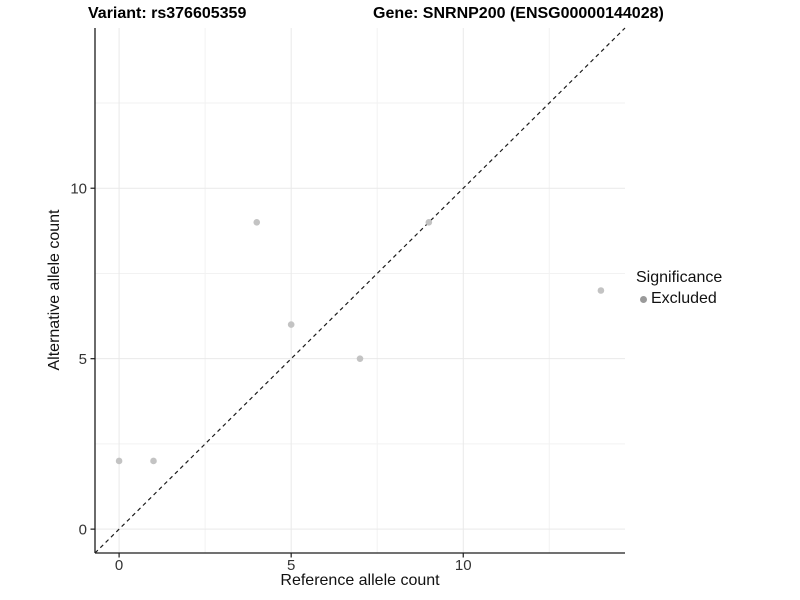 This screenshot has height=600, width=800. I want to click on variant-title: Variant: rs376605359, so click(167, 13).